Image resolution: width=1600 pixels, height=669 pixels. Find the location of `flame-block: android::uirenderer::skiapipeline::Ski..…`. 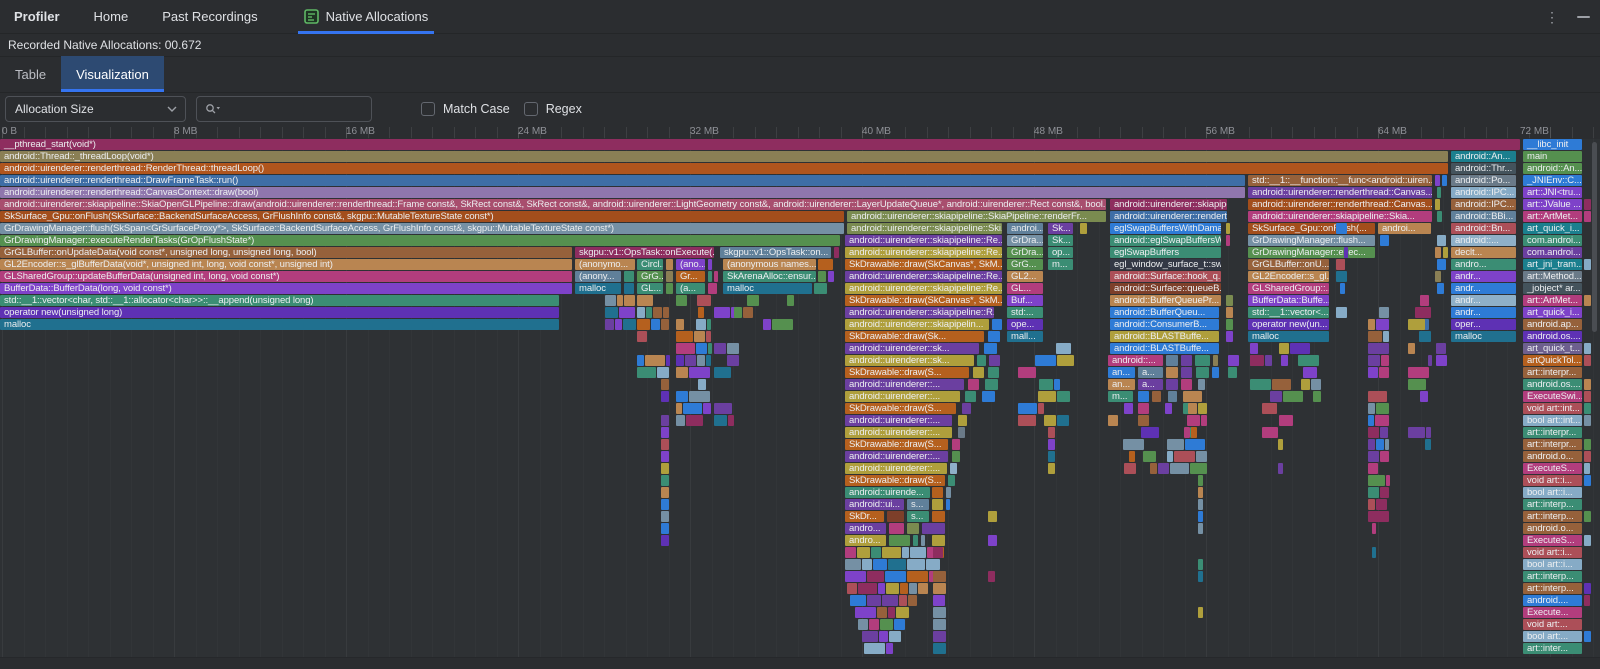

flame-block: android::uirenderer::skiapipeline::Ski..… is located at coordinates (924, 228).